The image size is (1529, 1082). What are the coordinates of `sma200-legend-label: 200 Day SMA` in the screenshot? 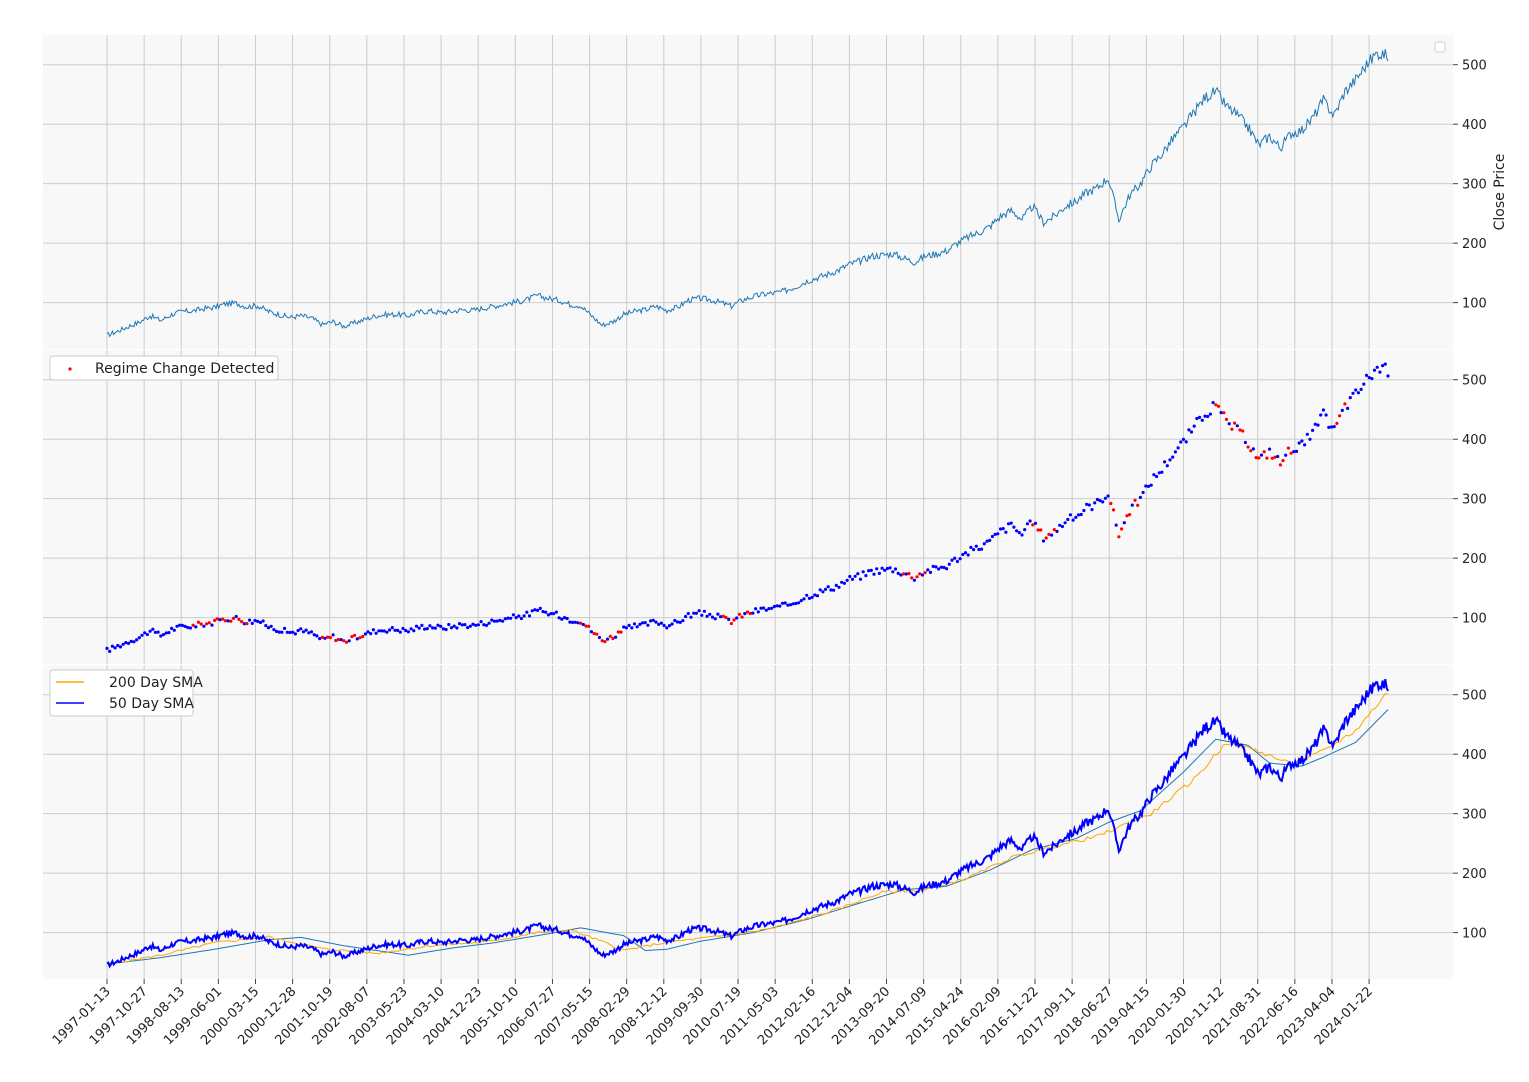 It's located at (156, 683).